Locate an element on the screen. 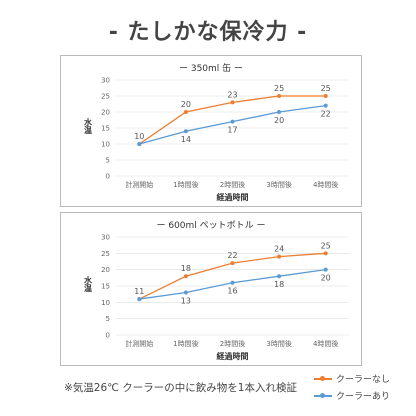  data-label: 14 is located at coordinates (186, 139).